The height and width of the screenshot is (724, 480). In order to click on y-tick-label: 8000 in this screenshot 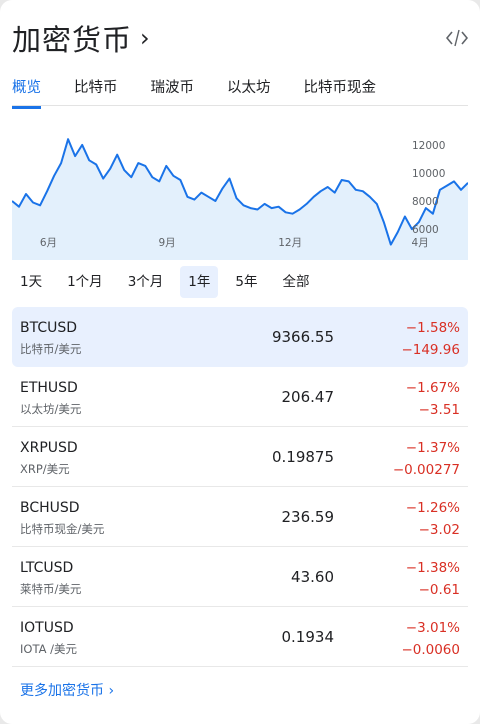, I will do `click(425, 202)`.